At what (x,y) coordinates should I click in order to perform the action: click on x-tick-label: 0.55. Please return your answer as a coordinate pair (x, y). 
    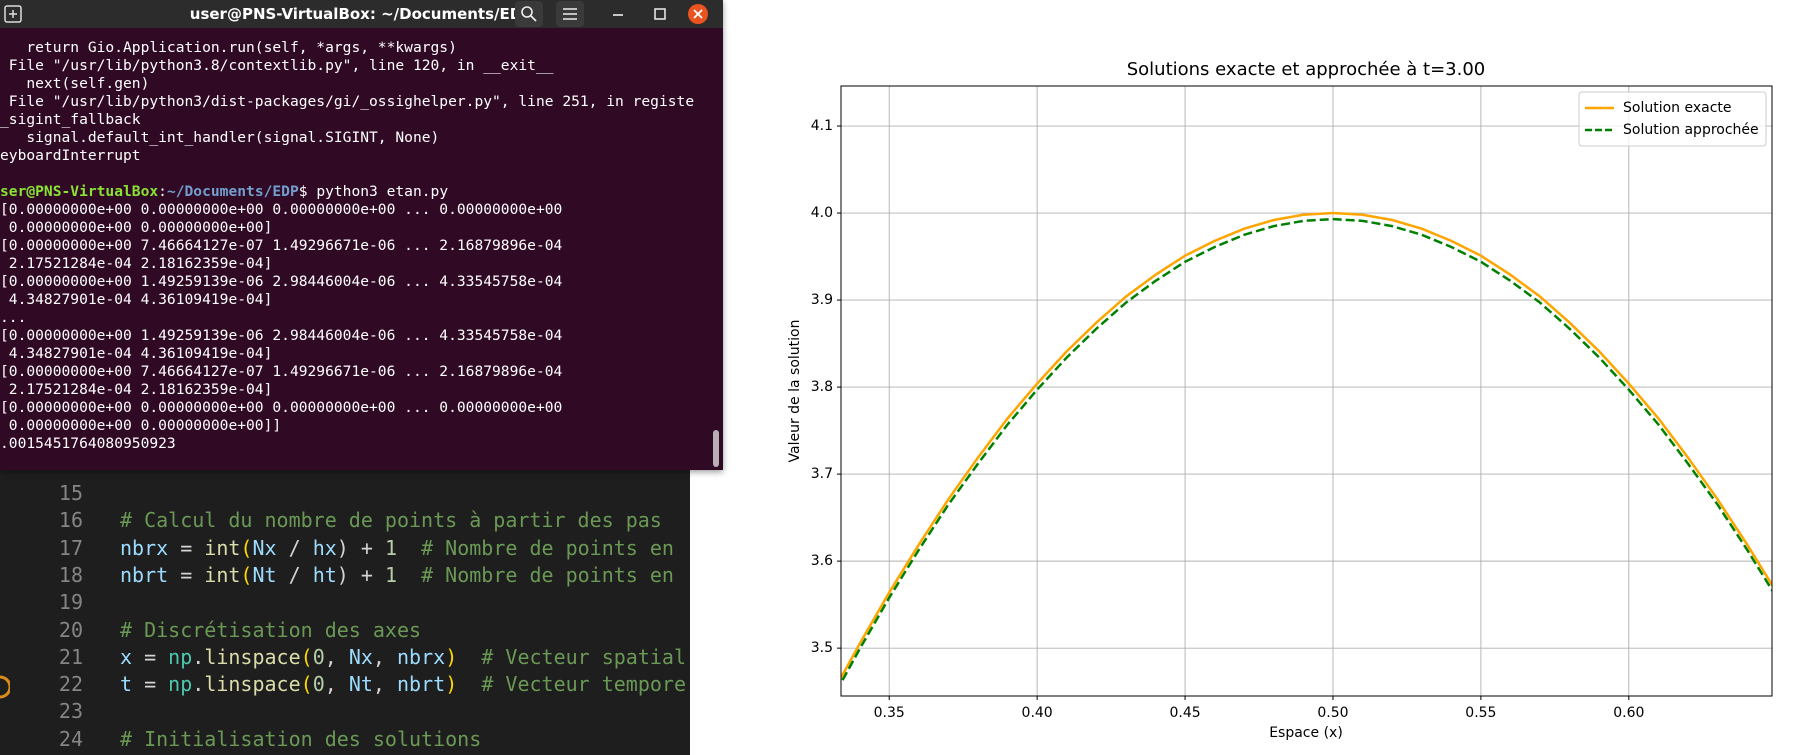
    Looking at the image, I should click on (1480, 713).